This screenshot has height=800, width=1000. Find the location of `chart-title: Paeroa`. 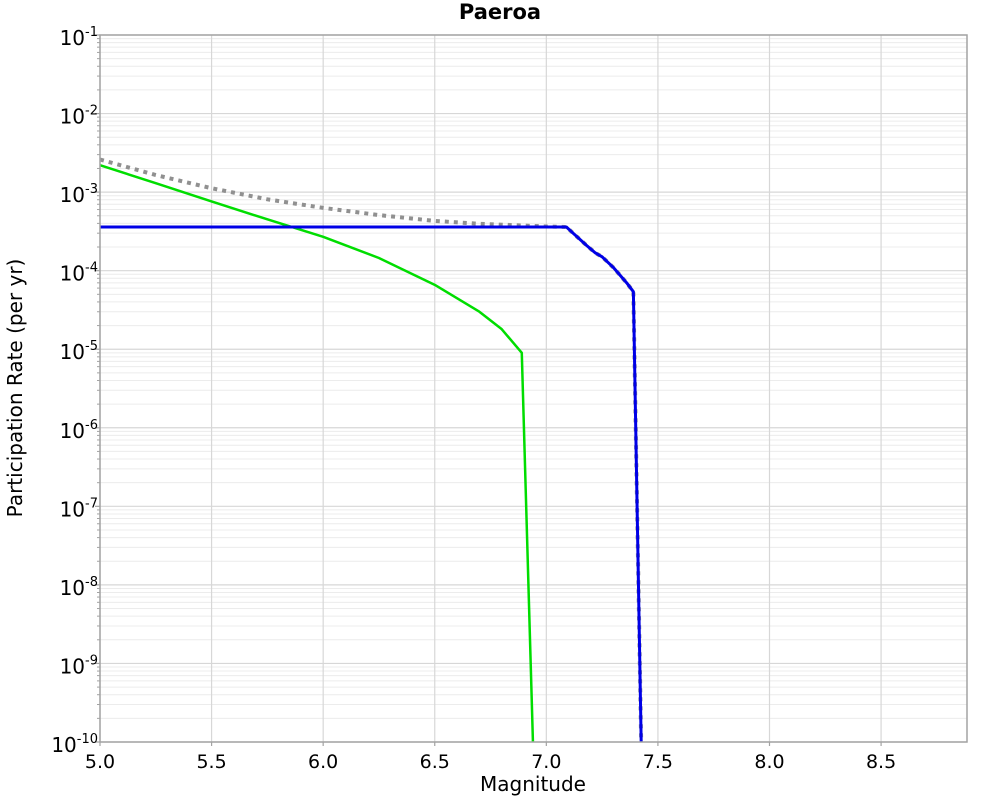

chart-title: Paeroa is located at coordinates (500, 12).